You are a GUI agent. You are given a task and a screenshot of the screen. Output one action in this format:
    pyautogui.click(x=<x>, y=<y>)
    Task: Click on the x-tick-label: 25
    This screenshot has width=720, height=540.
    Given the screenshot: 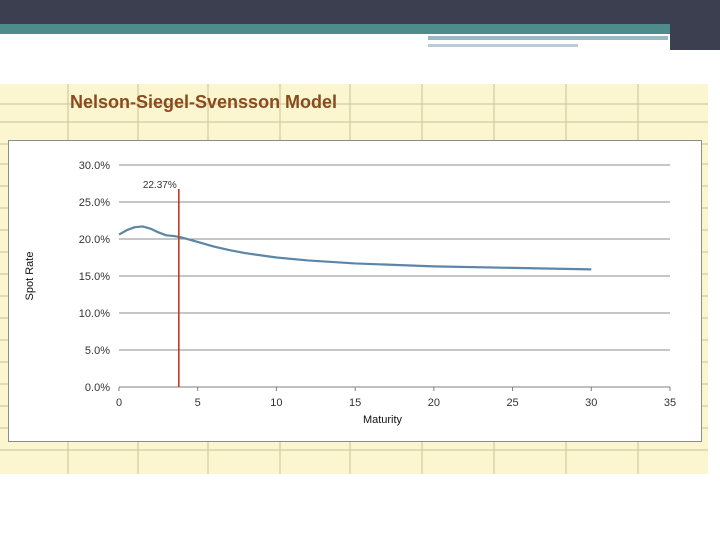 What is the action you would take?
    pyautogui.click(x=512, y=403)
    